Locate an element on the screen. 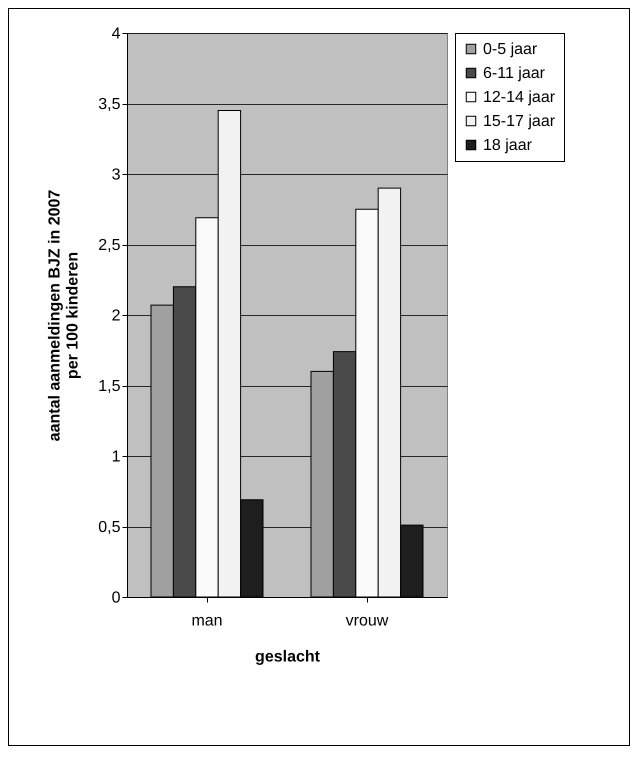 This screenshot has width=641, height=757. y-tick-label: 1,5 is located at coordinates (109, 386).